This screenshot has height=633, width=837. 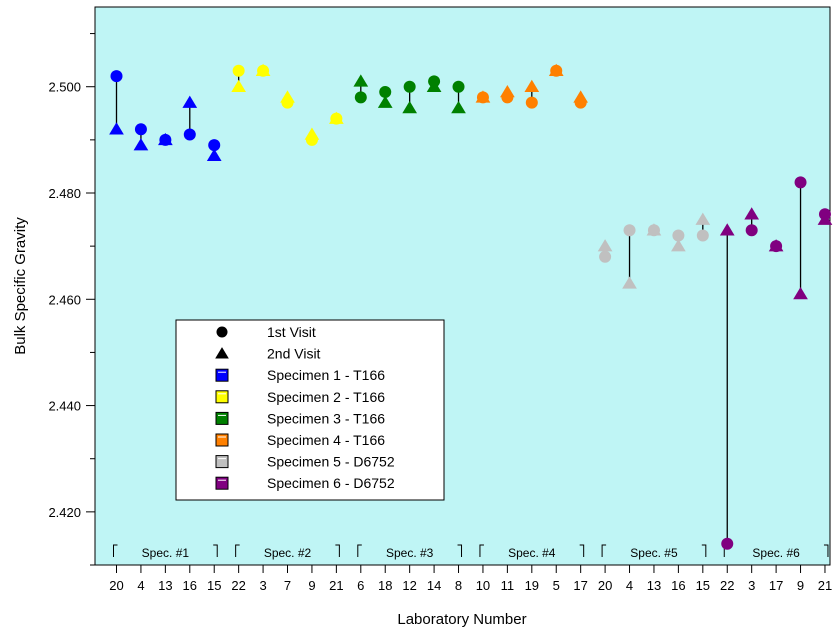 What do you see at coordinates (64, 512) in the screenshot?
I see `y-tick-label: 2.420` at bounding box center [64, 512].